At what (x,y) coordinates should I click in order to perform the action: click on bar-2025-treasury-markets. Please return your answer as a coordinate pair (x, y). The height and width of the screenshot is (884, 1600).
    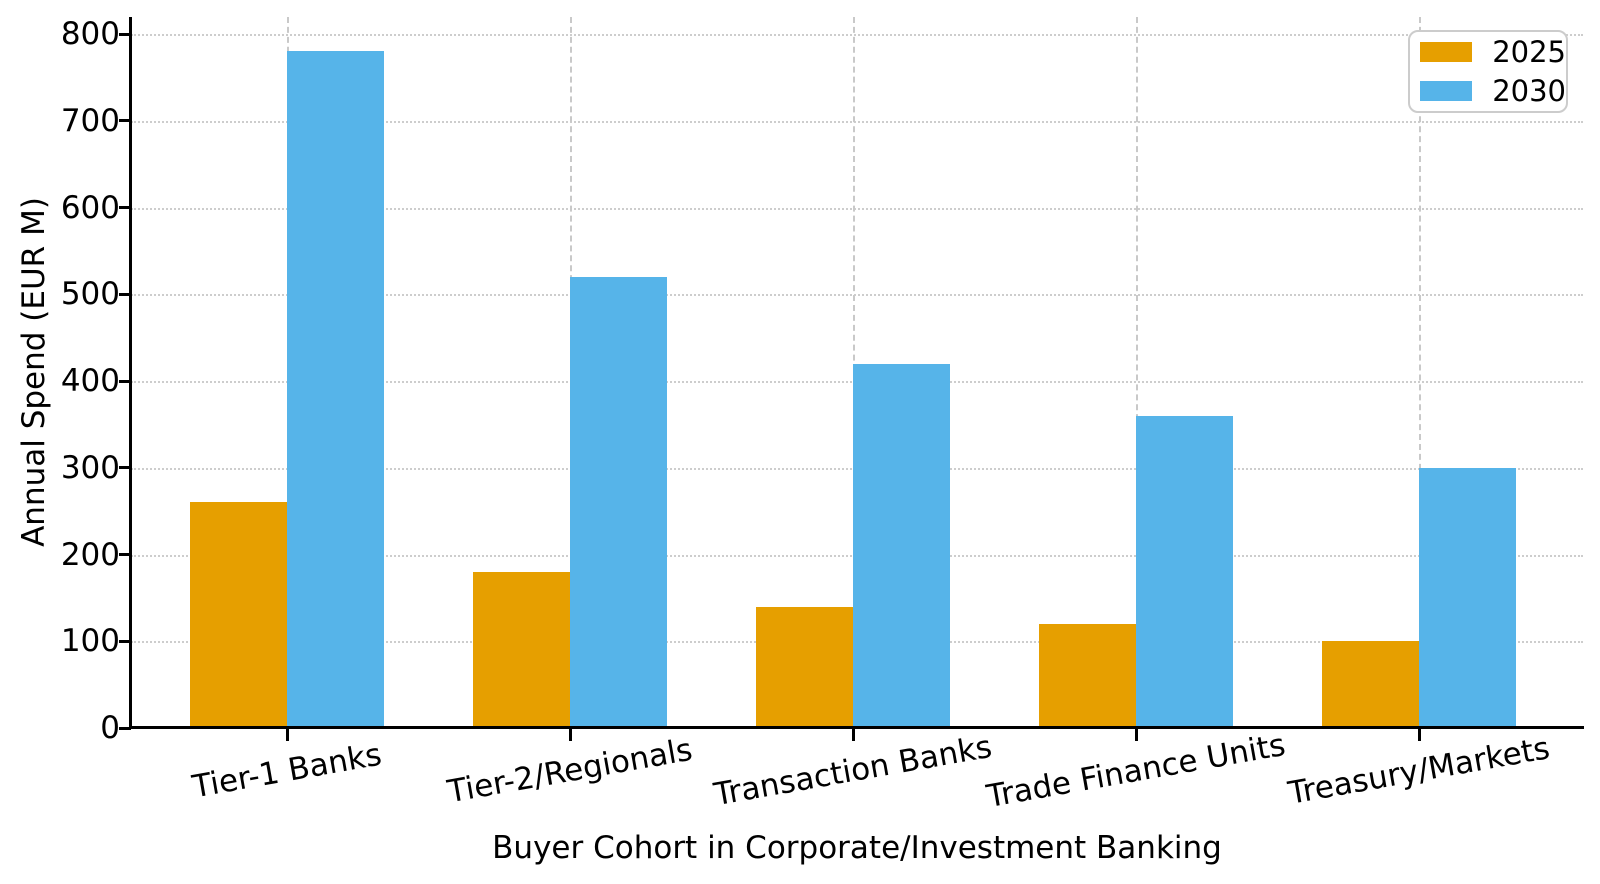
    Looking at the image, I should click on (1370, 684).